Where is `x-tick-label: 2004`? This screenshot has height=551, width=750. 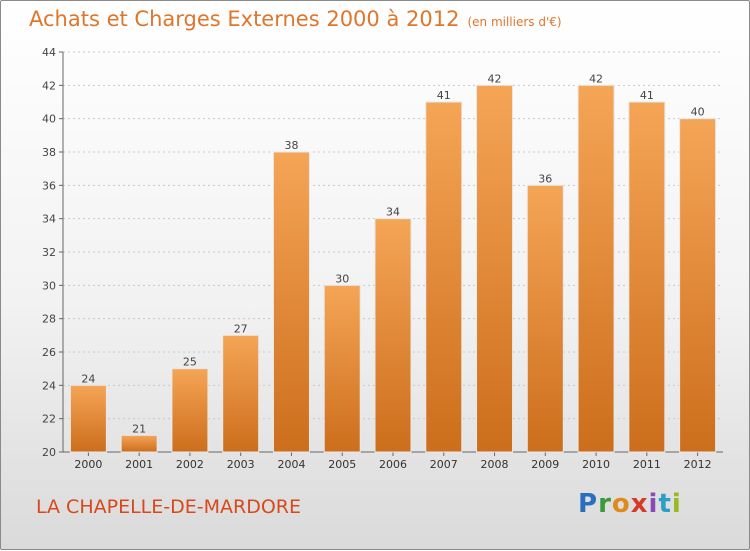 x-tick-label: 2004 is located at coordinates (291, 464).